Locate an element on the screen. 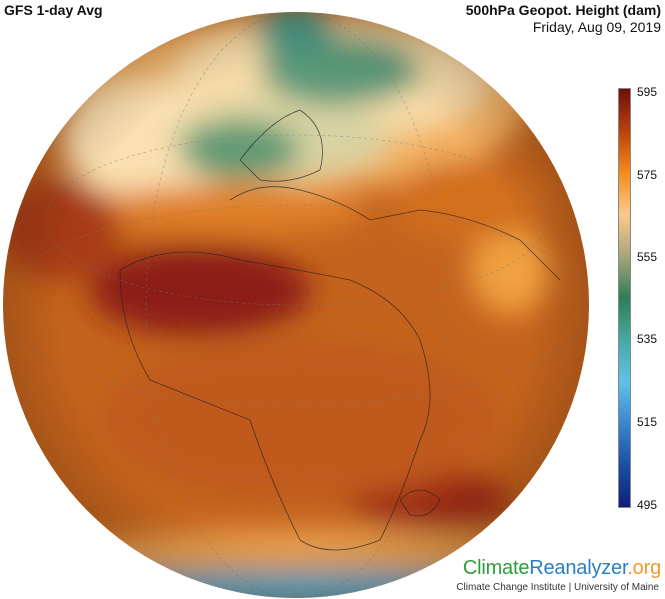 Image resolution: width=665 pixels, height=599 pixels. logo-part: .org is located at coordinates (644, 568).